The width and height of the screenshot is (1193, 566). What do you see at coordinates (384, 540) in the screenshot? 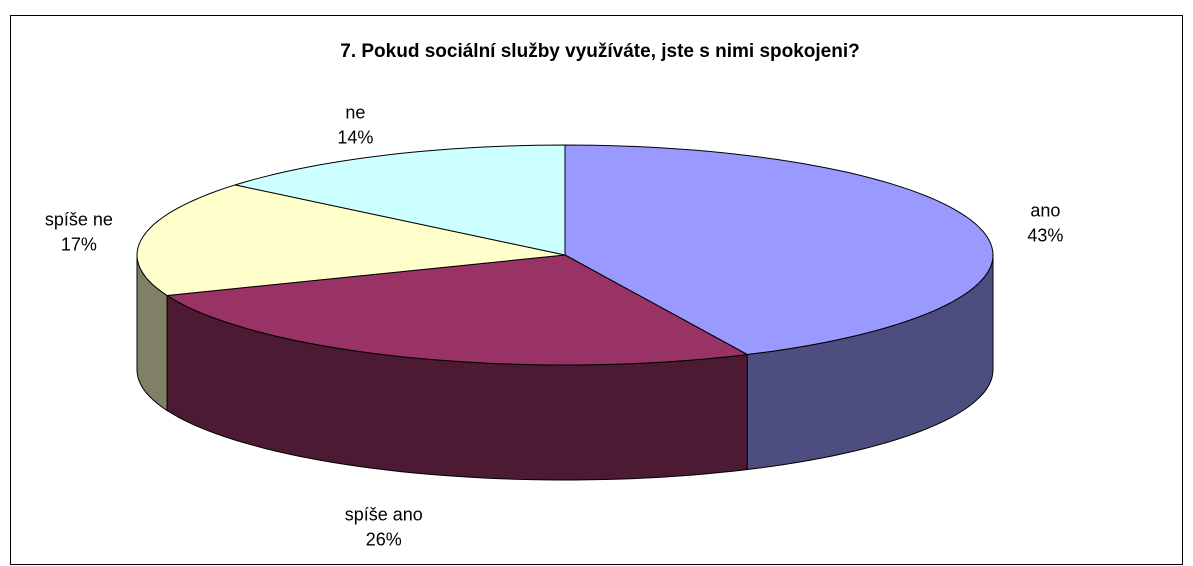
I see `data-label-value: 26%` at bounding box center [384, 540].